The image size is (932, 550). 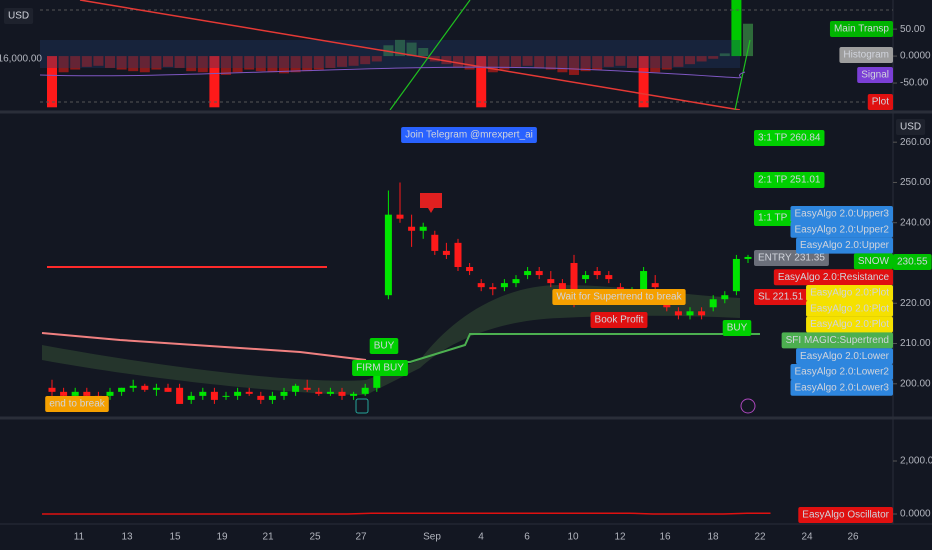 I want to click on y-tick-label: 50.00, so click(x=912, y=29).